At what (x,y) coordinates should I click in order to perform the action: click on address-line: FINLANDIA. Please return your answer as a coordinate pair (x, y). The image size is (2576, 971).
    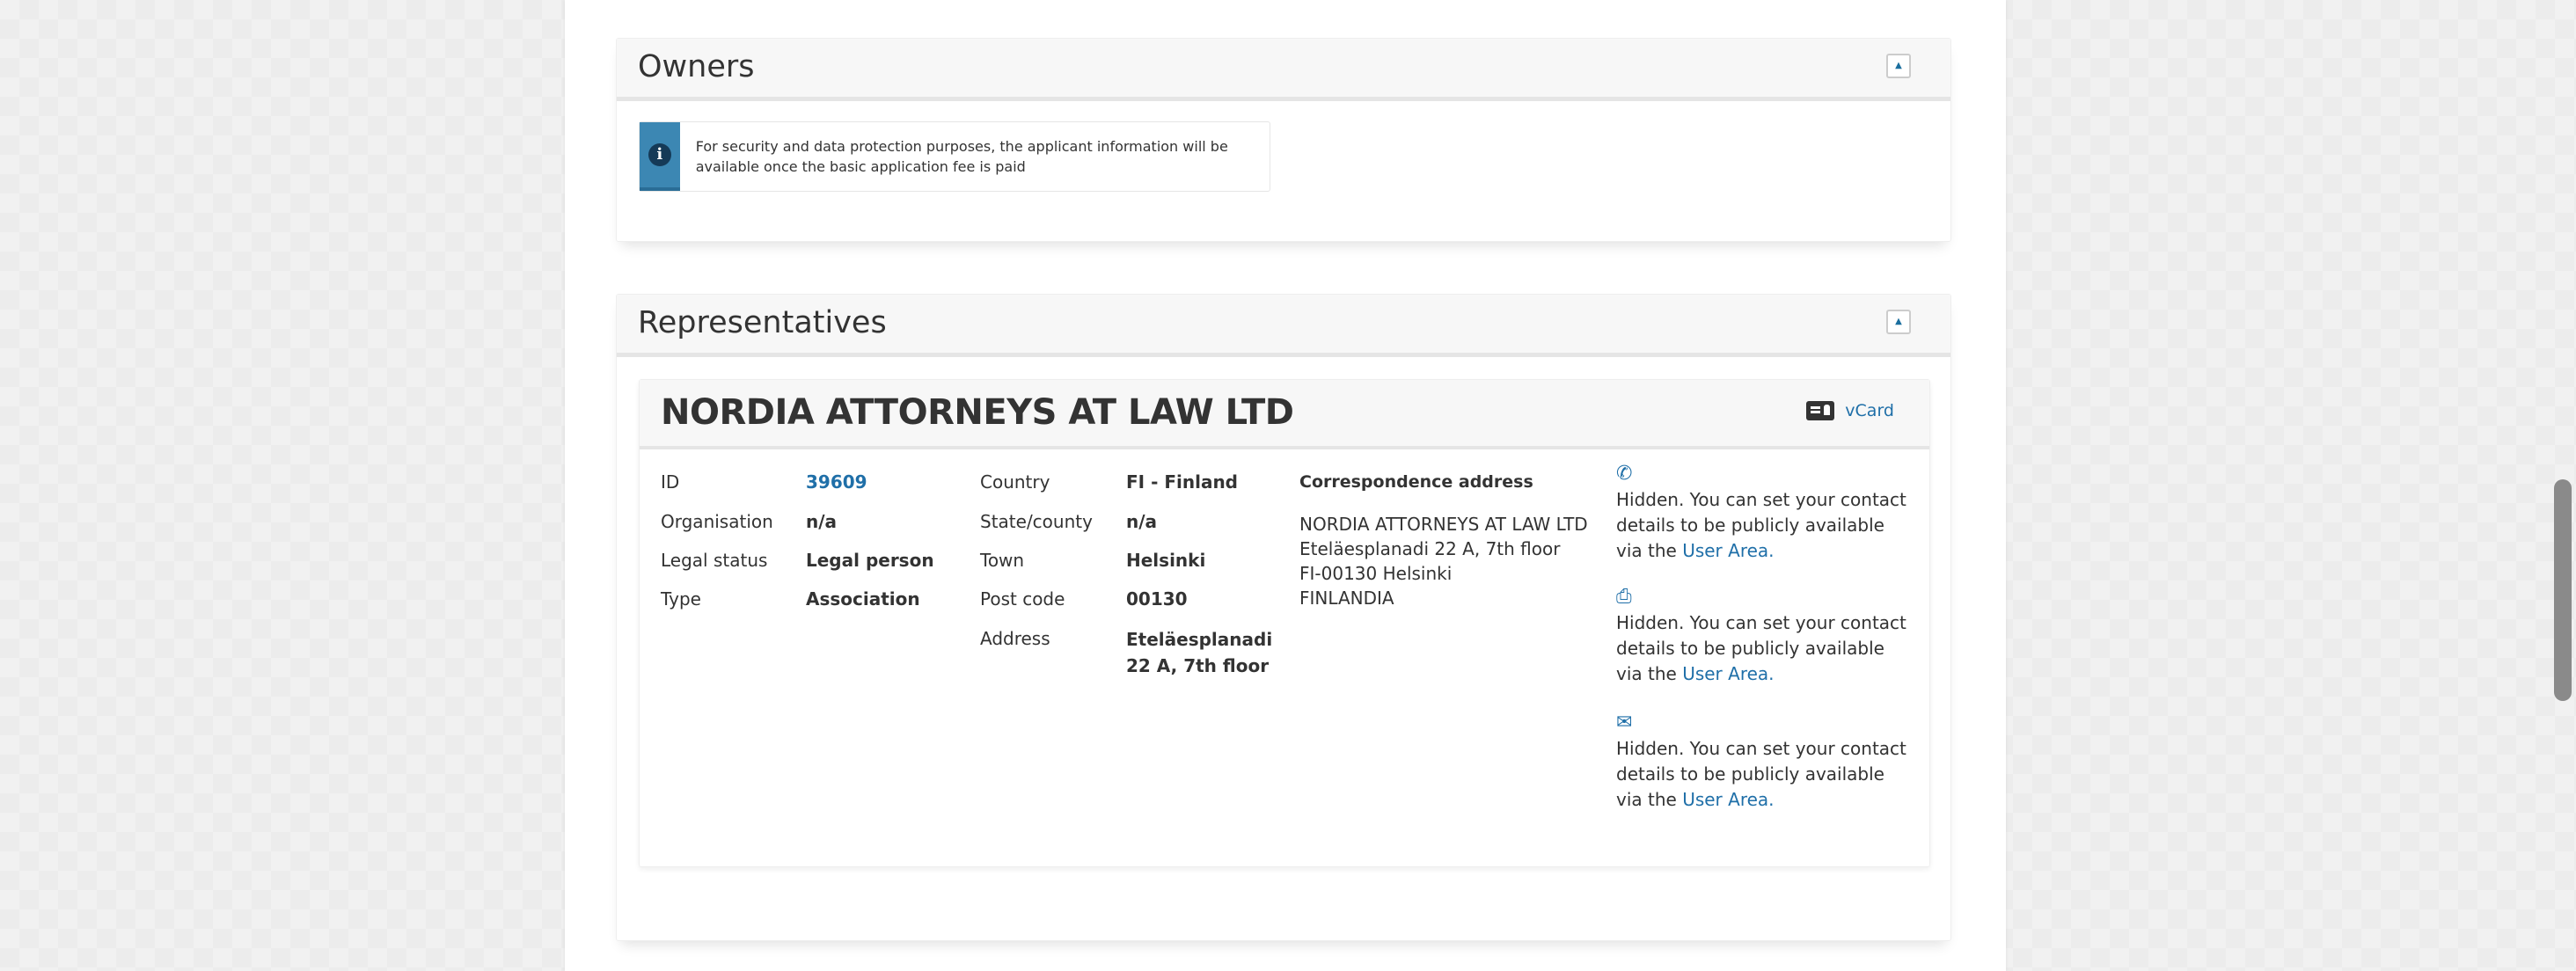
    Looking at the image, I should click on (1346, 598).